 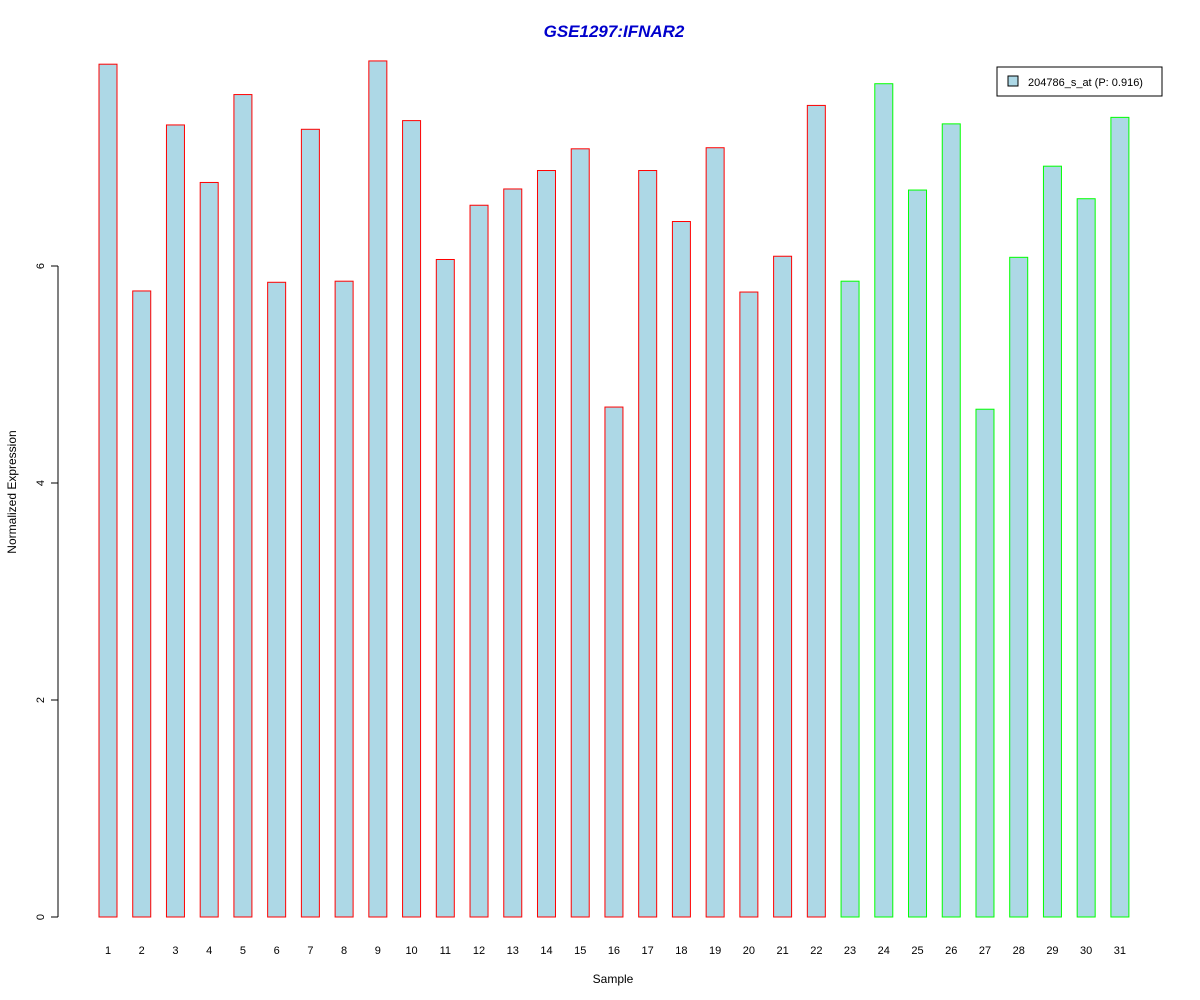 What do you see at coordinates (277, 951) in the screenshot?
I see `x-tick-label: 6` at bounding box center [277, 951].